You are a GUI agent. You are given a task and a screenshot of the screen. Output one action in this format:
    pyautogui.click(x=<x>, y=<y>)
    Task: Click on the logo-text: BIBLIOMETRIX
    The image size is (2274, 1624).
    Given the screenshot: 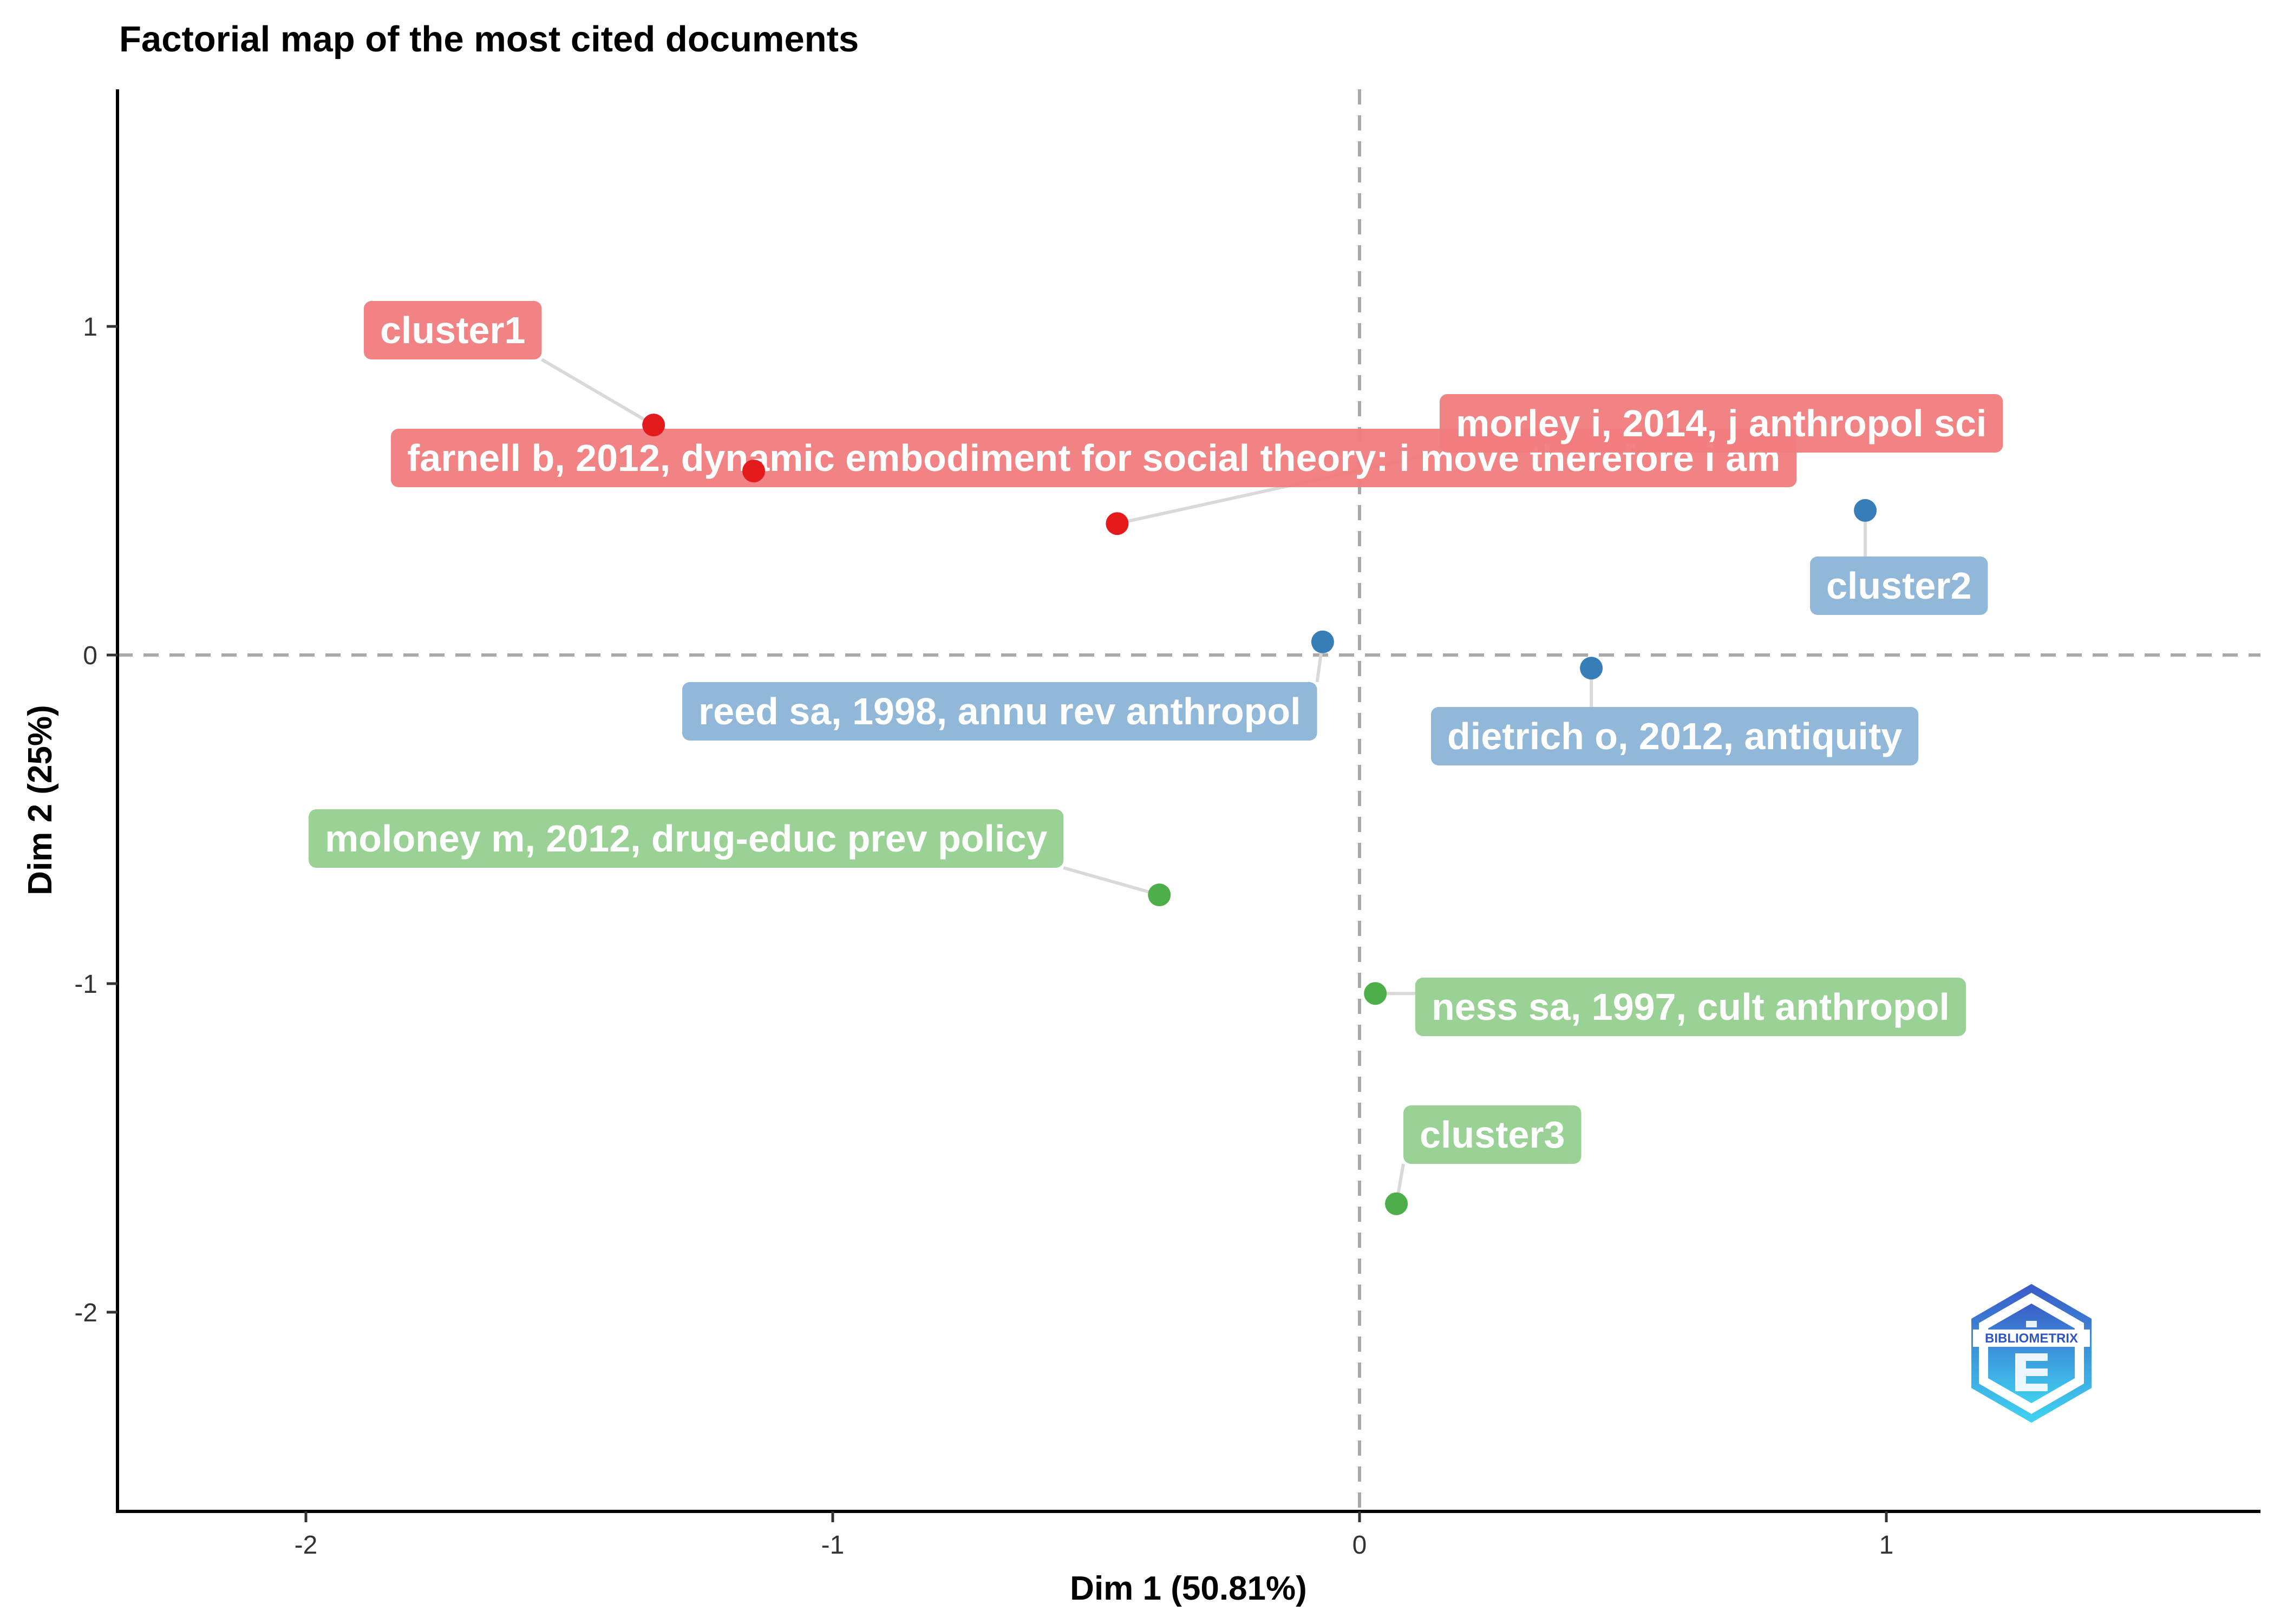 What is the action you would take?
    pyautogui.click(x=2032, y=1338)
    